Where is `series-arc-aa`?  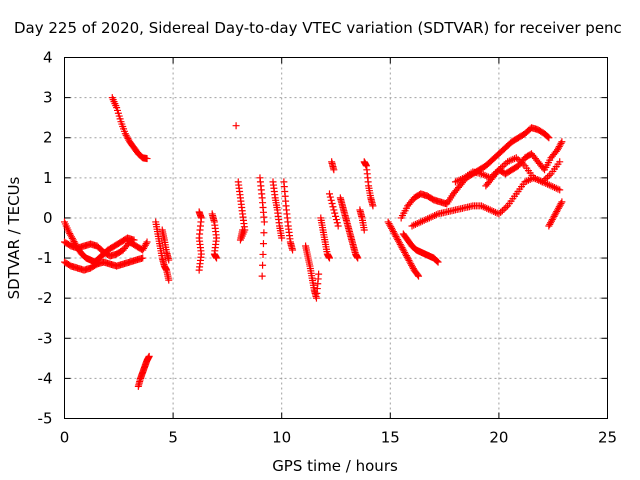
series-arc-aa is located at coordinates (524, 164).